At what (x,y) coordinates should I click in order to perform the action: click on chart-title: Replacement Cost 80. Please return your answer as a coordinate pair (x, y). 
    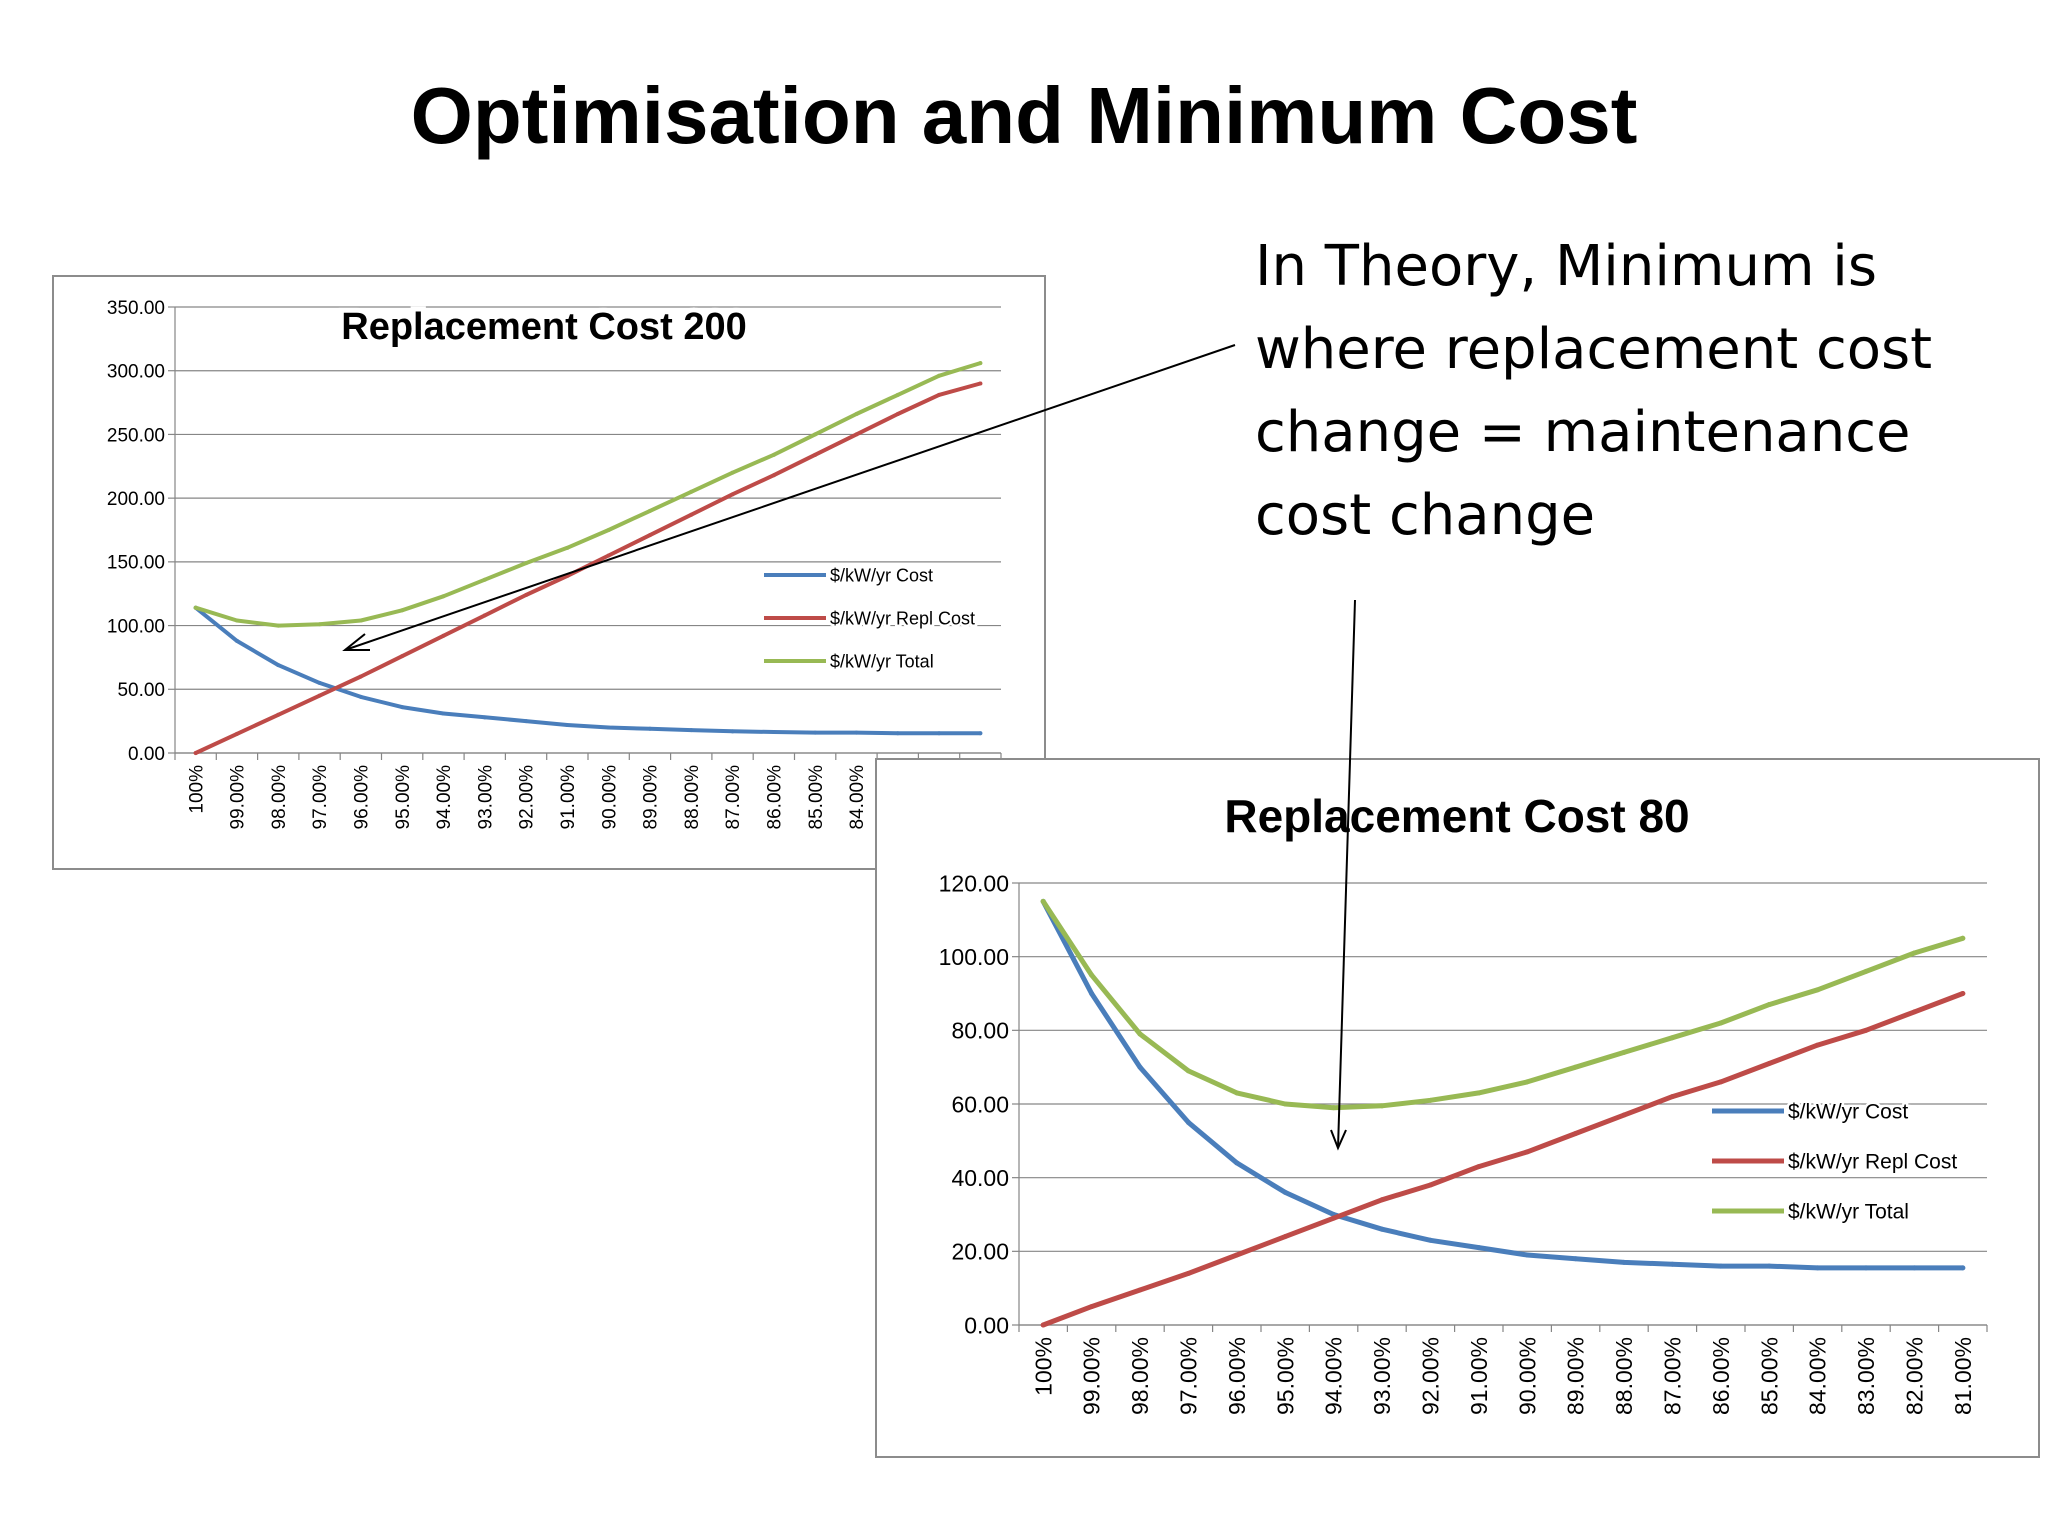
    Looking at the image, I should click on (1456, 816).